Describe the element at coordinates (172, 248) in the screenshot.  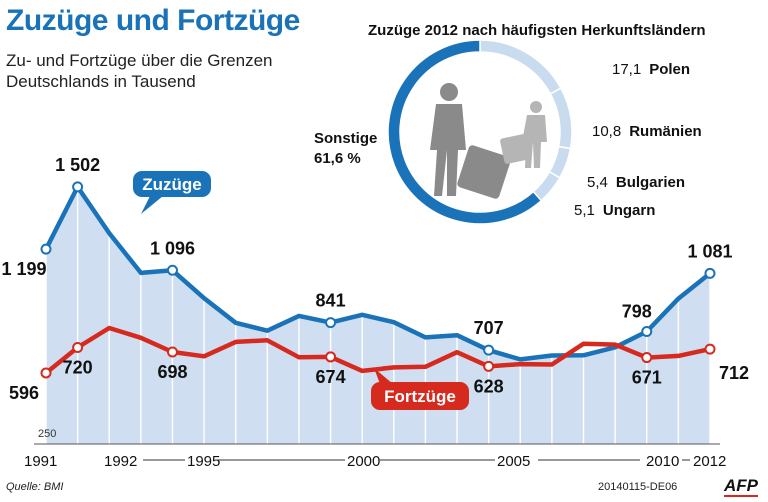
I see `zuzuege-value-label-1995: 1 096` at that location.